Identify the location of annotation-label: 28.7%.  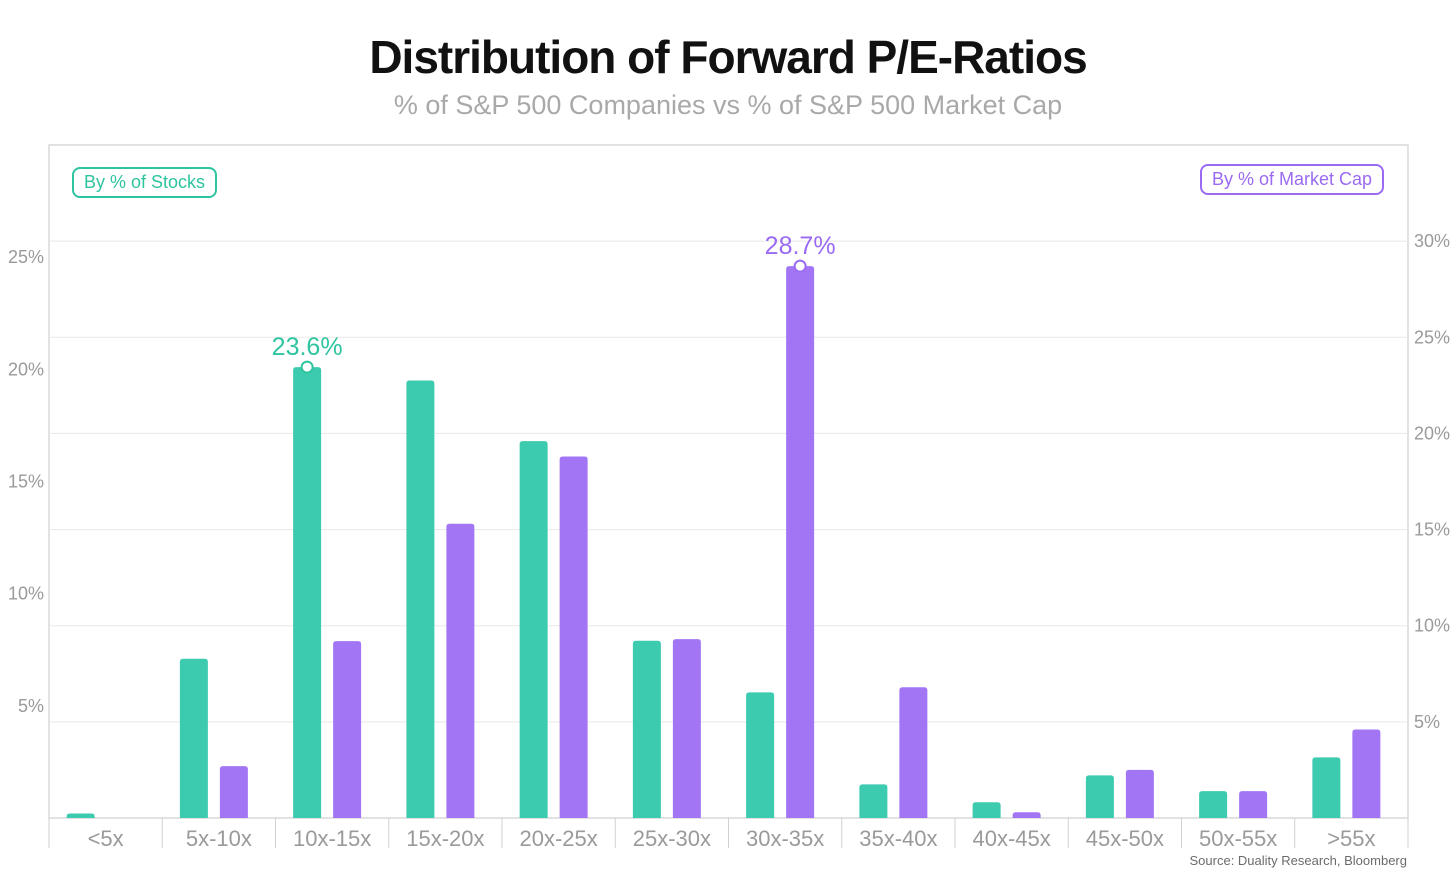
(800, 246).